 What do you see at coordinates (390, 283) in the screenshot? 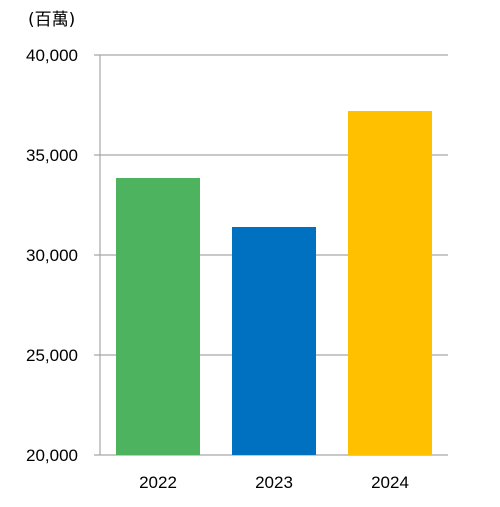
I see `bar-2024` at bounding box center [390, 283].